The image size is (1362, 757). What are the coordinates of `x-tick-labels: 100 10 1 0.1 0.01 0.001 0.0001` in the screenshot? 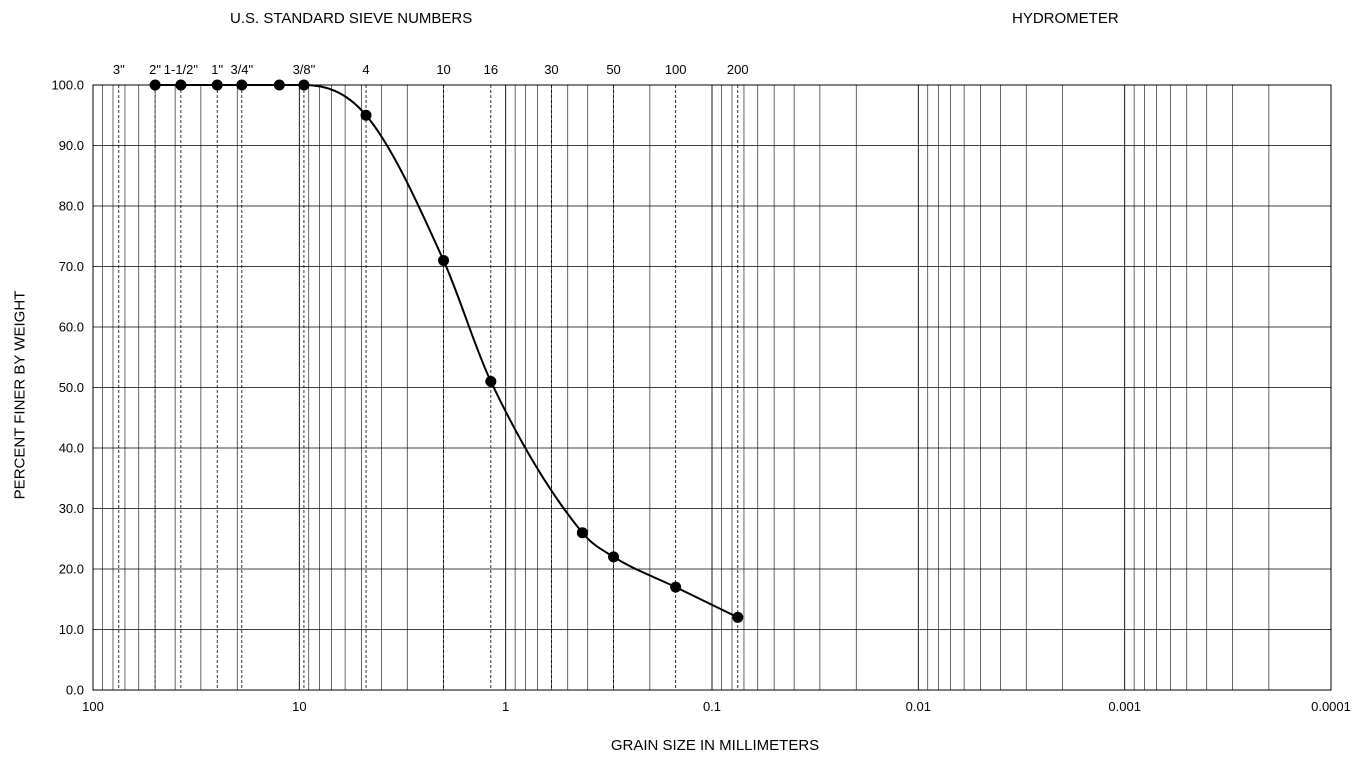 It's located at (716, 706).